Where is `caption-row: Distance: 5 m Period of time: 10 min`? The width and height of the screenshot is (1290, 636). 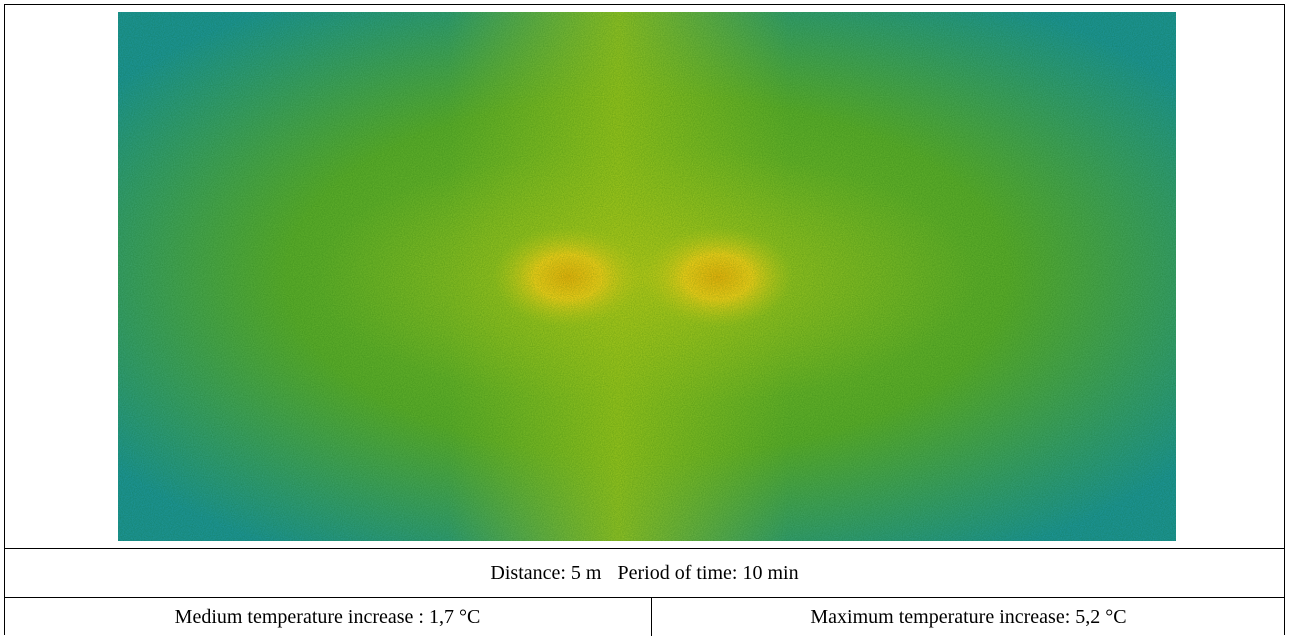
caption-row: Distance: 5 m Period of time: 10 min is located at coordinates (644, 573).